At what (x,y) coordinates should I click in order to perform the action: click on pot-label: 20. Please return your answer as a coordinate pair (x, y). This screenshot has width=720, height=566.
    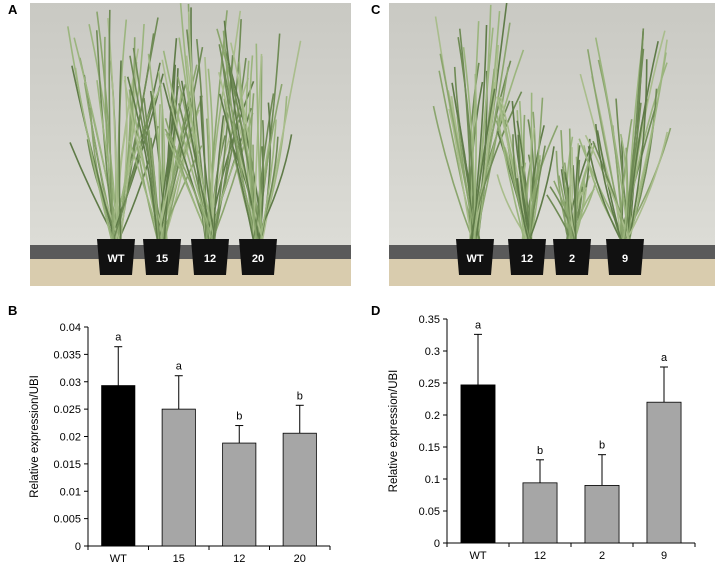
    Looking at the image, I should click on (258, 259).